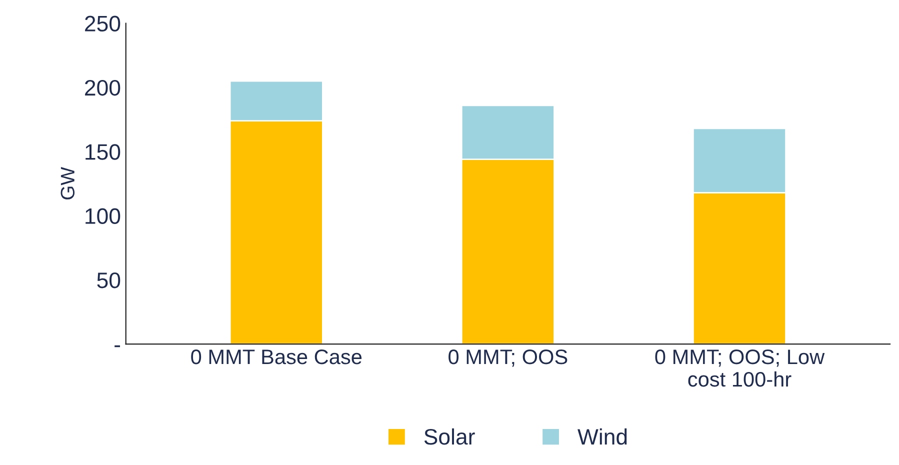 The width and height of the screenshot is (899, 465). Describe the element at coordinates (740, 368) in the screenshot. I see `x-tick-label: 0 MMT; OOS; Low cost 100-hr` at that location.